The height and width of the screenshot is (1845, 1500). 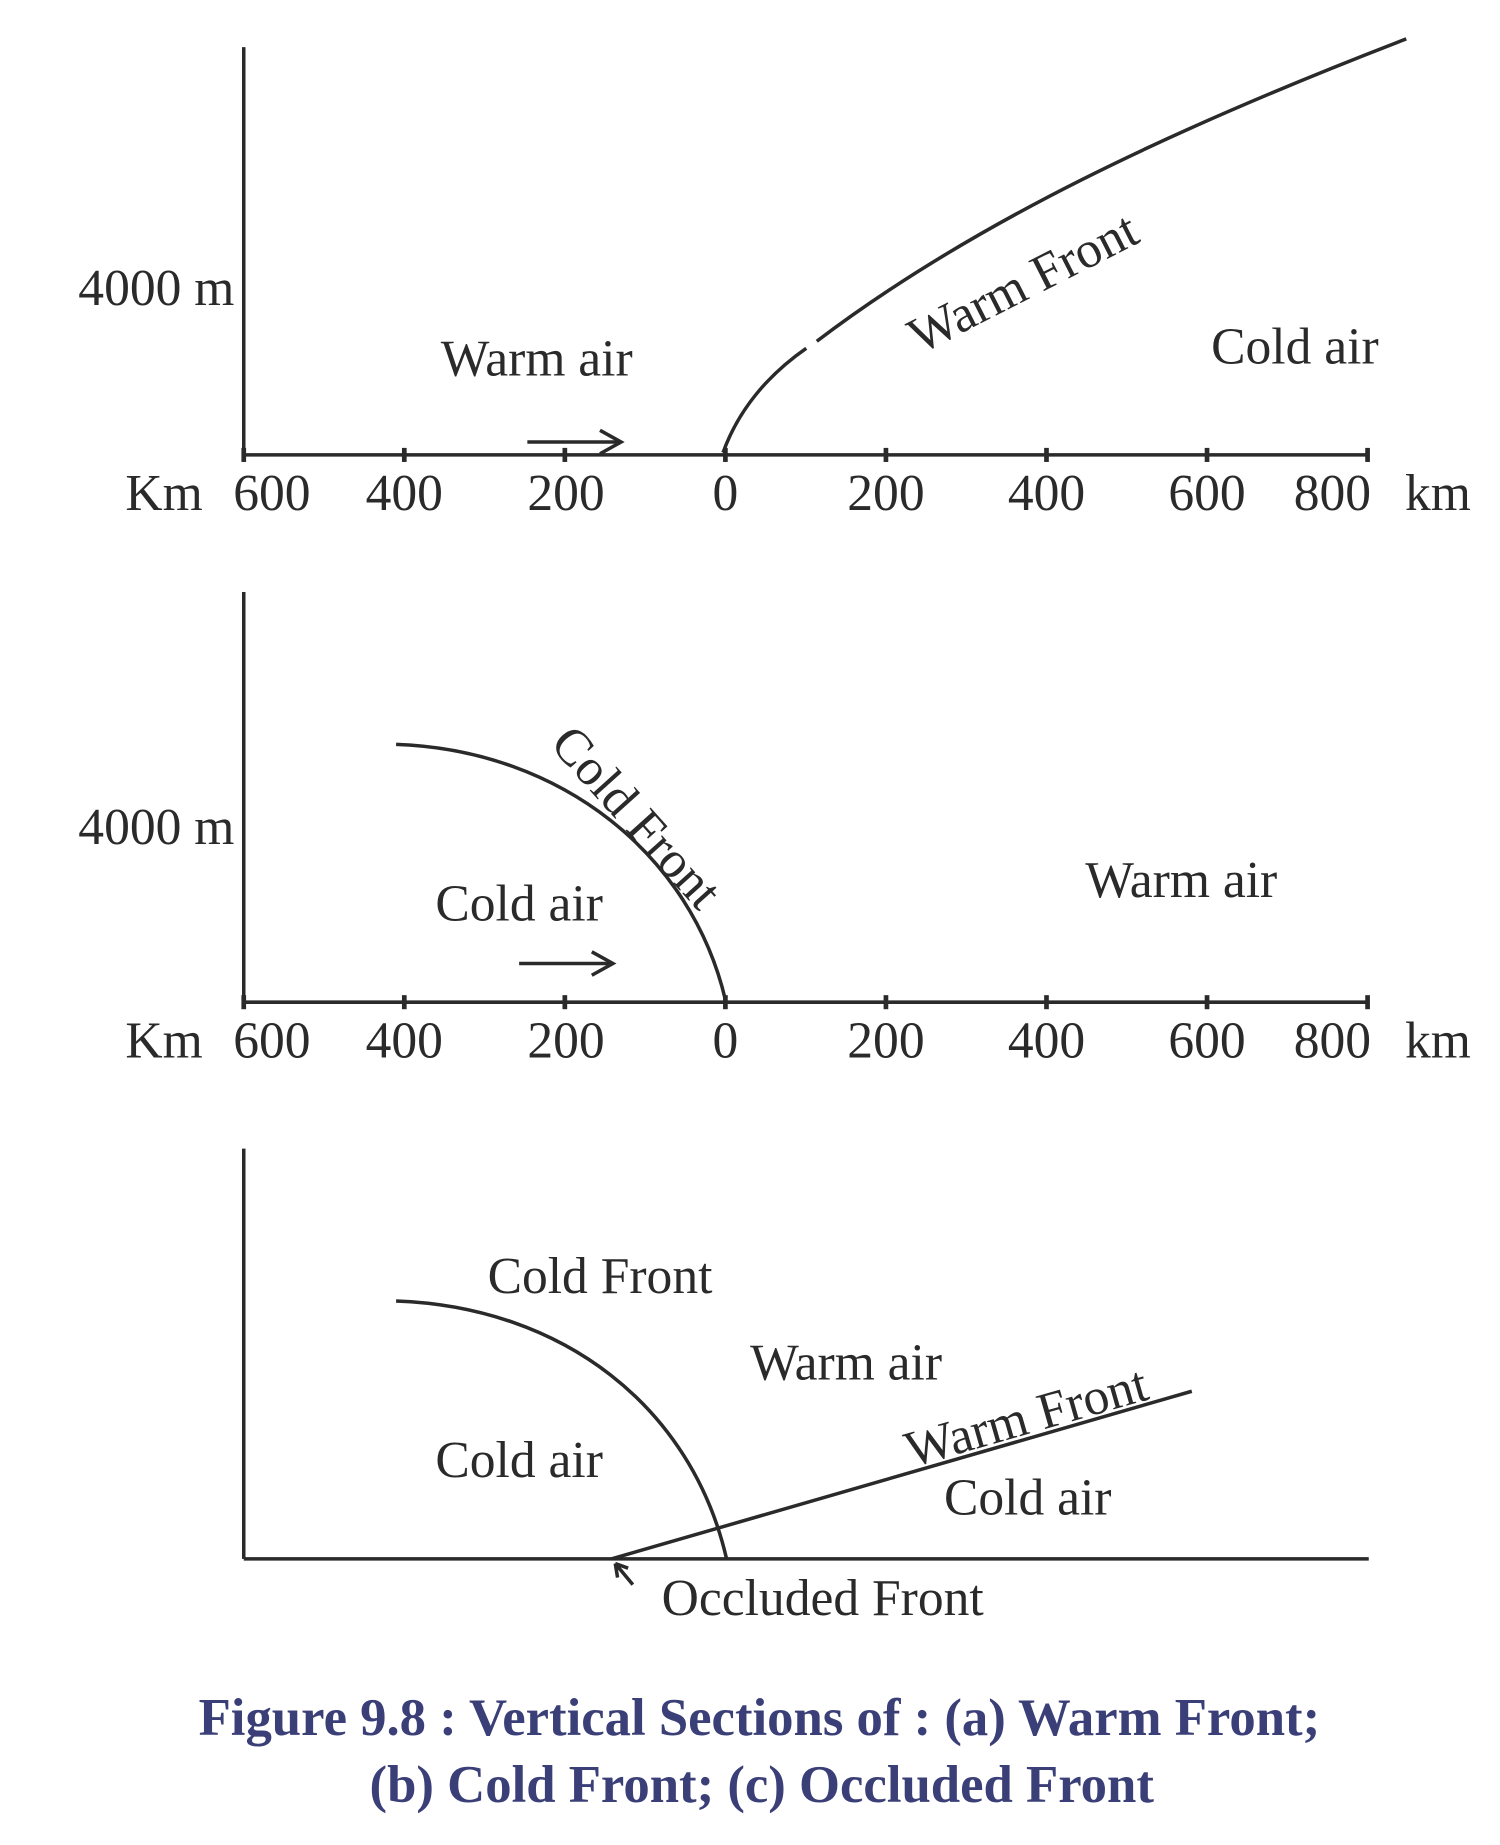 I want to click on front-label: Cold Front, so click(x=601, y=1276).